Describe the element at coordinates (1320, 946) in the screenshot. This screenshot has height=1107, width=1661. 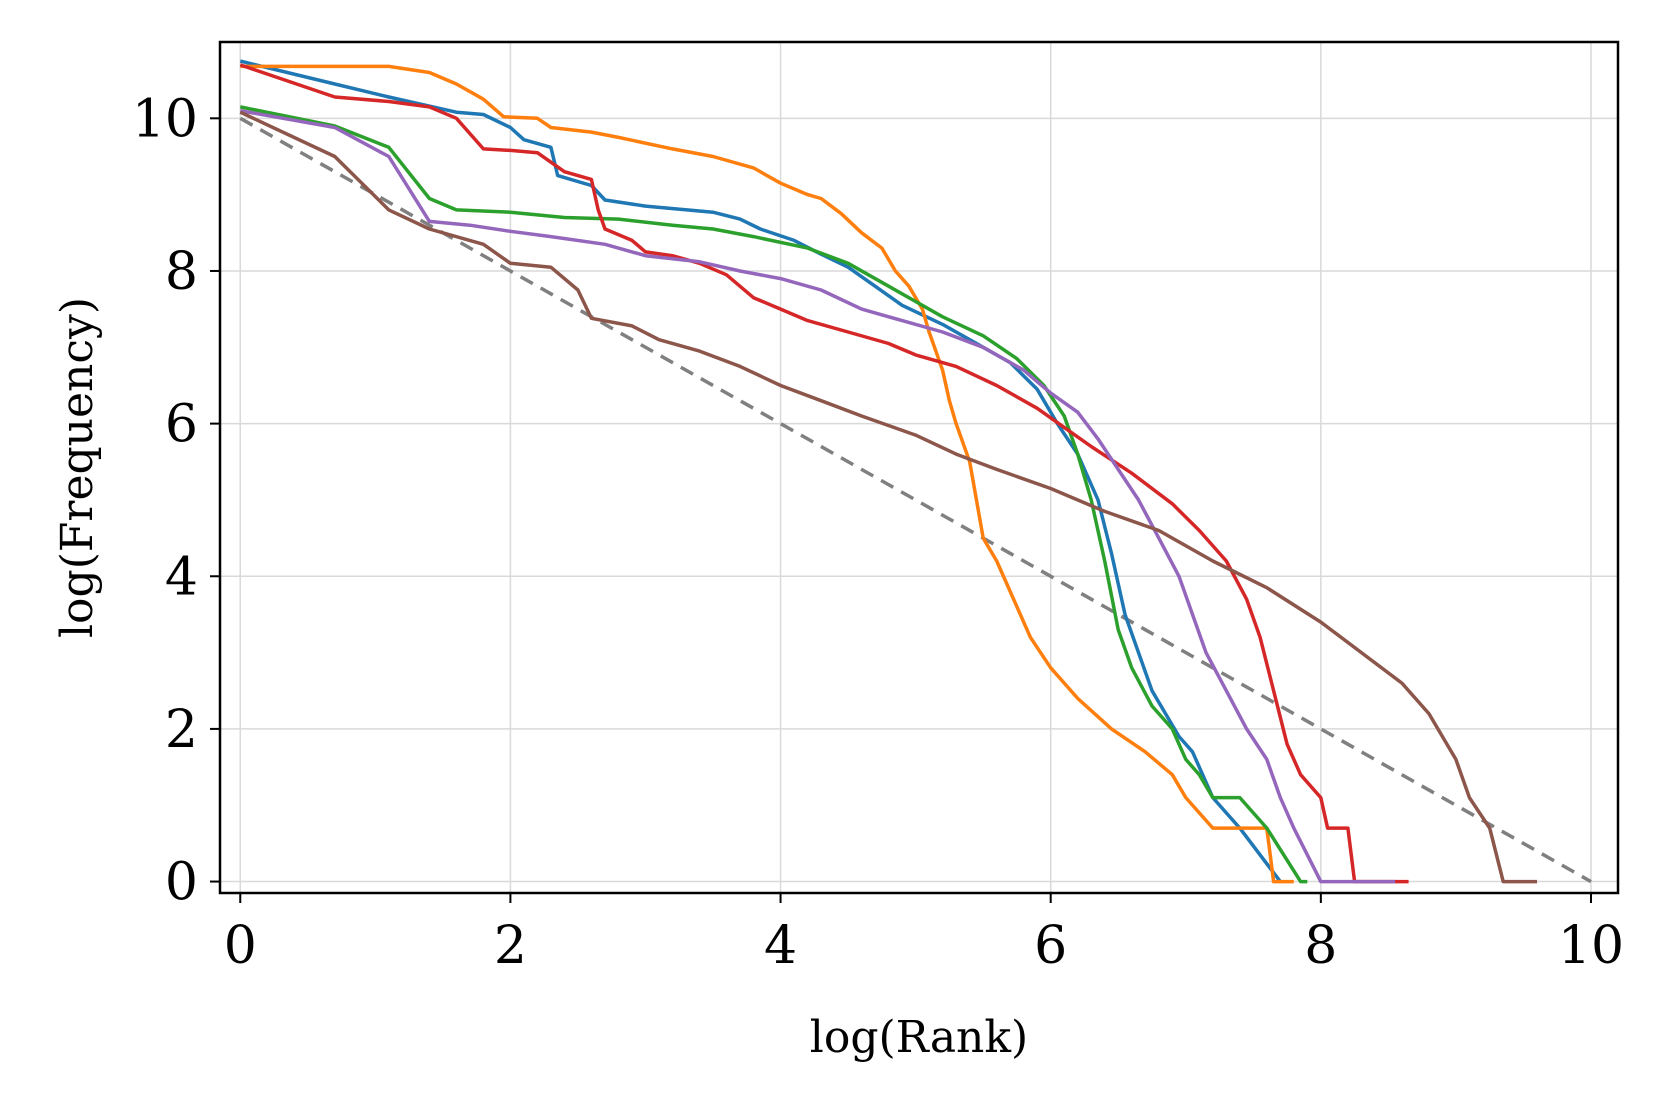
I see `x-tick-label: 8` at that location.